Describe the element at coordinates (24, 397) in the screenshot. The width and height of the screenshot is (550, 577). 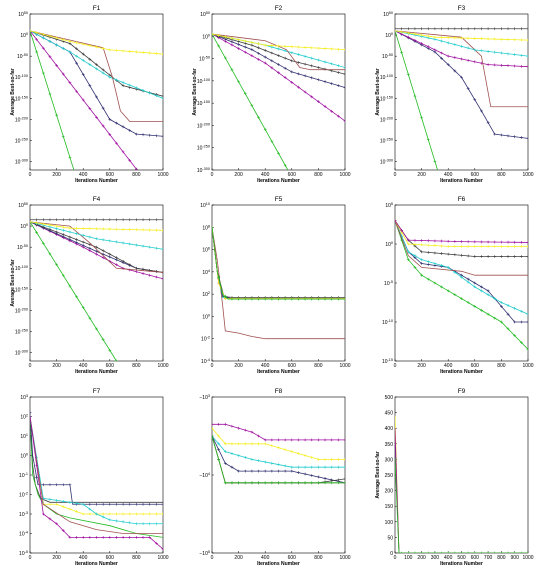
I see `y-tick-label: 103` at that location.